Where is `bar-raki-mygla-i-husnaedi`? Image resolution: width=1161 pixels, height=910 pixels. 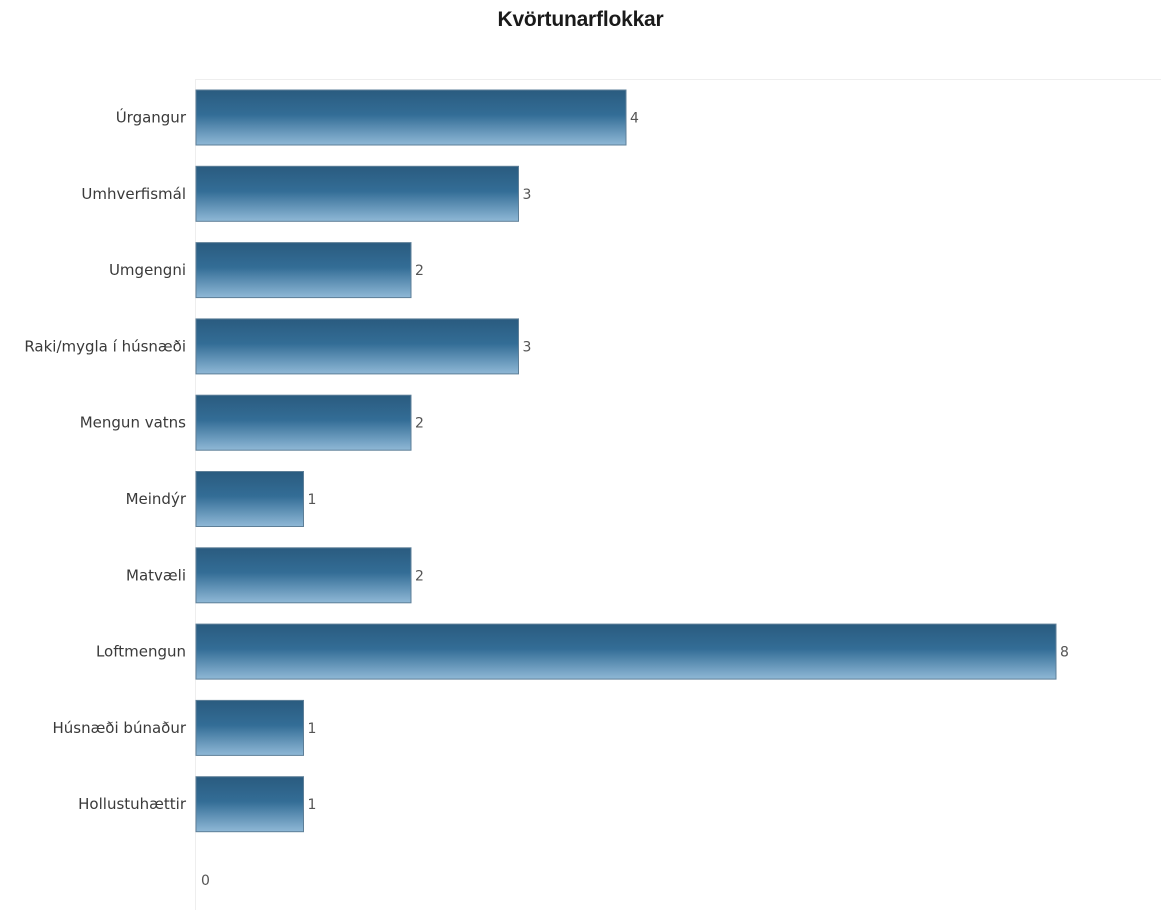 bar-raki-mygla-i-husnaedi is located at coordinates (357, 346).